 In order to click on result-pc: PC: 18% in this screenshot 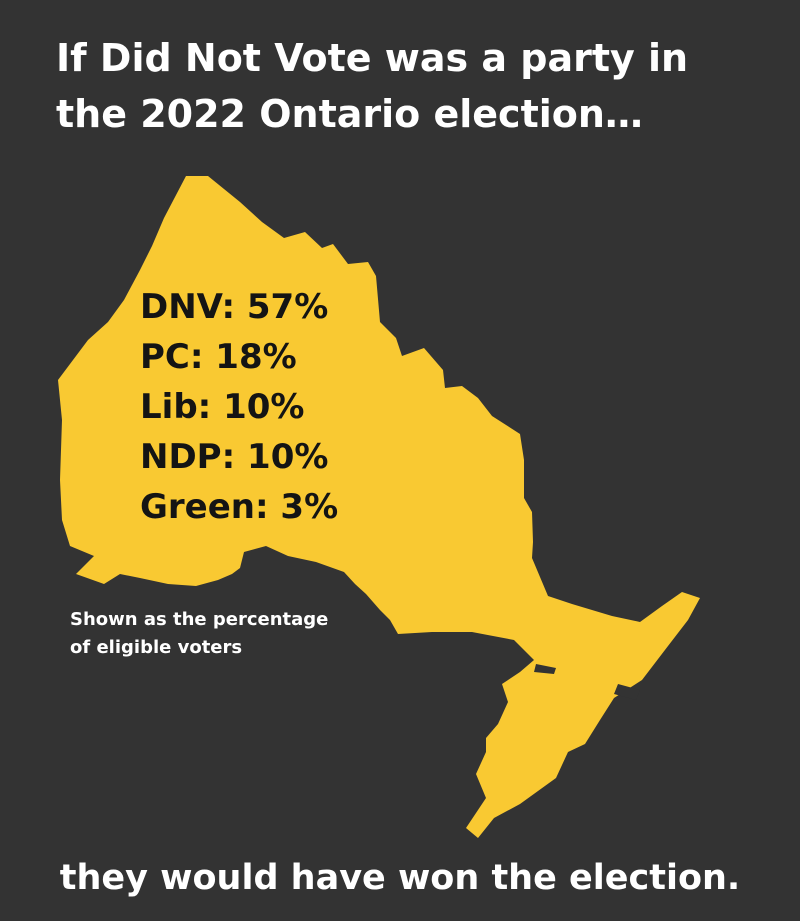, I will do `click(218, 357)`.